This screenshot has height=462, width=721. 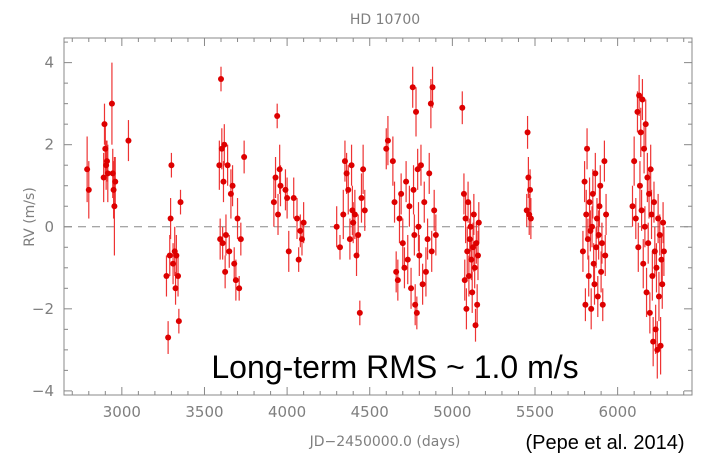 What do you see at coordinates (385, 442) in the screenshot?
I see `x-axis-title: JD−2450000.0 (days)` at bounding box center [385, 442].